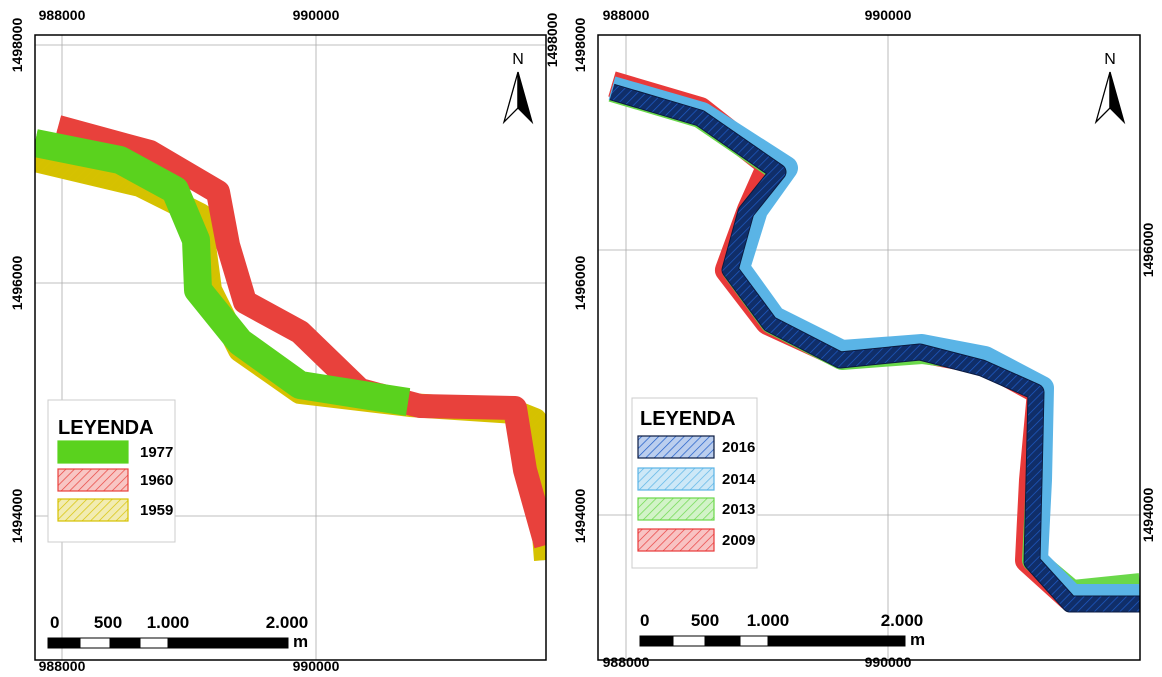  What do you see at coordinates (156, 510) in the screenshot?
I see `legend-label: 1959` at bounding box center [156, 510].